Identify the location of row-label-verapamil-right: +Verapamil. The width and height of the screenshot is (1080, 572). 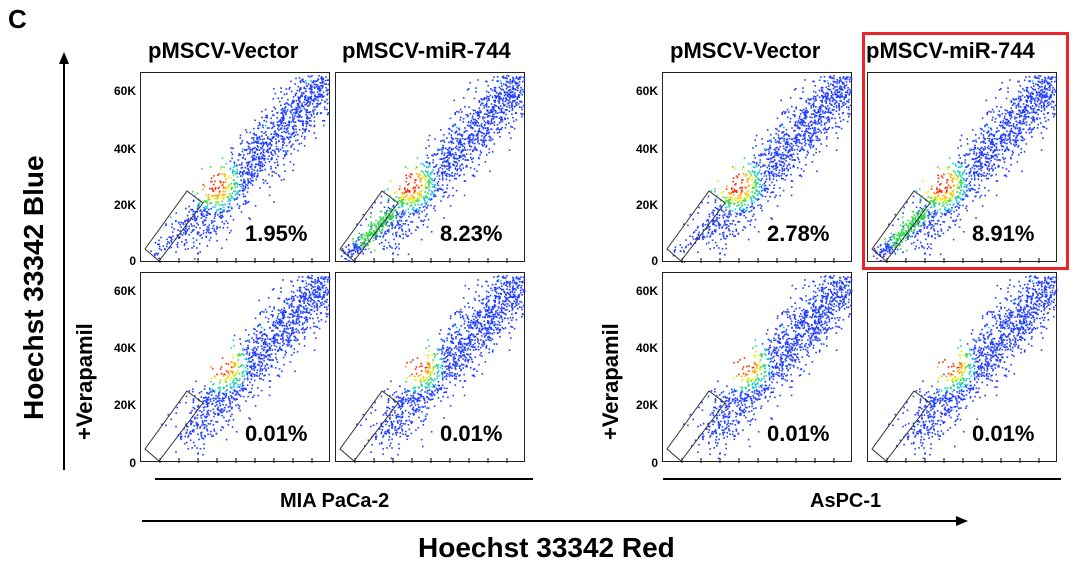
(610, 381).